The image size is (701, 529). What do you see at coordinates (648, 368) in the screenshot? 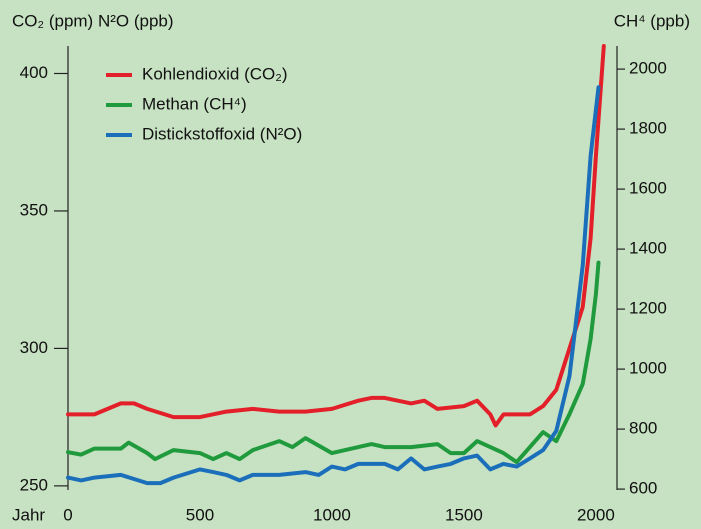
I see `y2-tick-label: 1000` at bounding box center [648, 368].